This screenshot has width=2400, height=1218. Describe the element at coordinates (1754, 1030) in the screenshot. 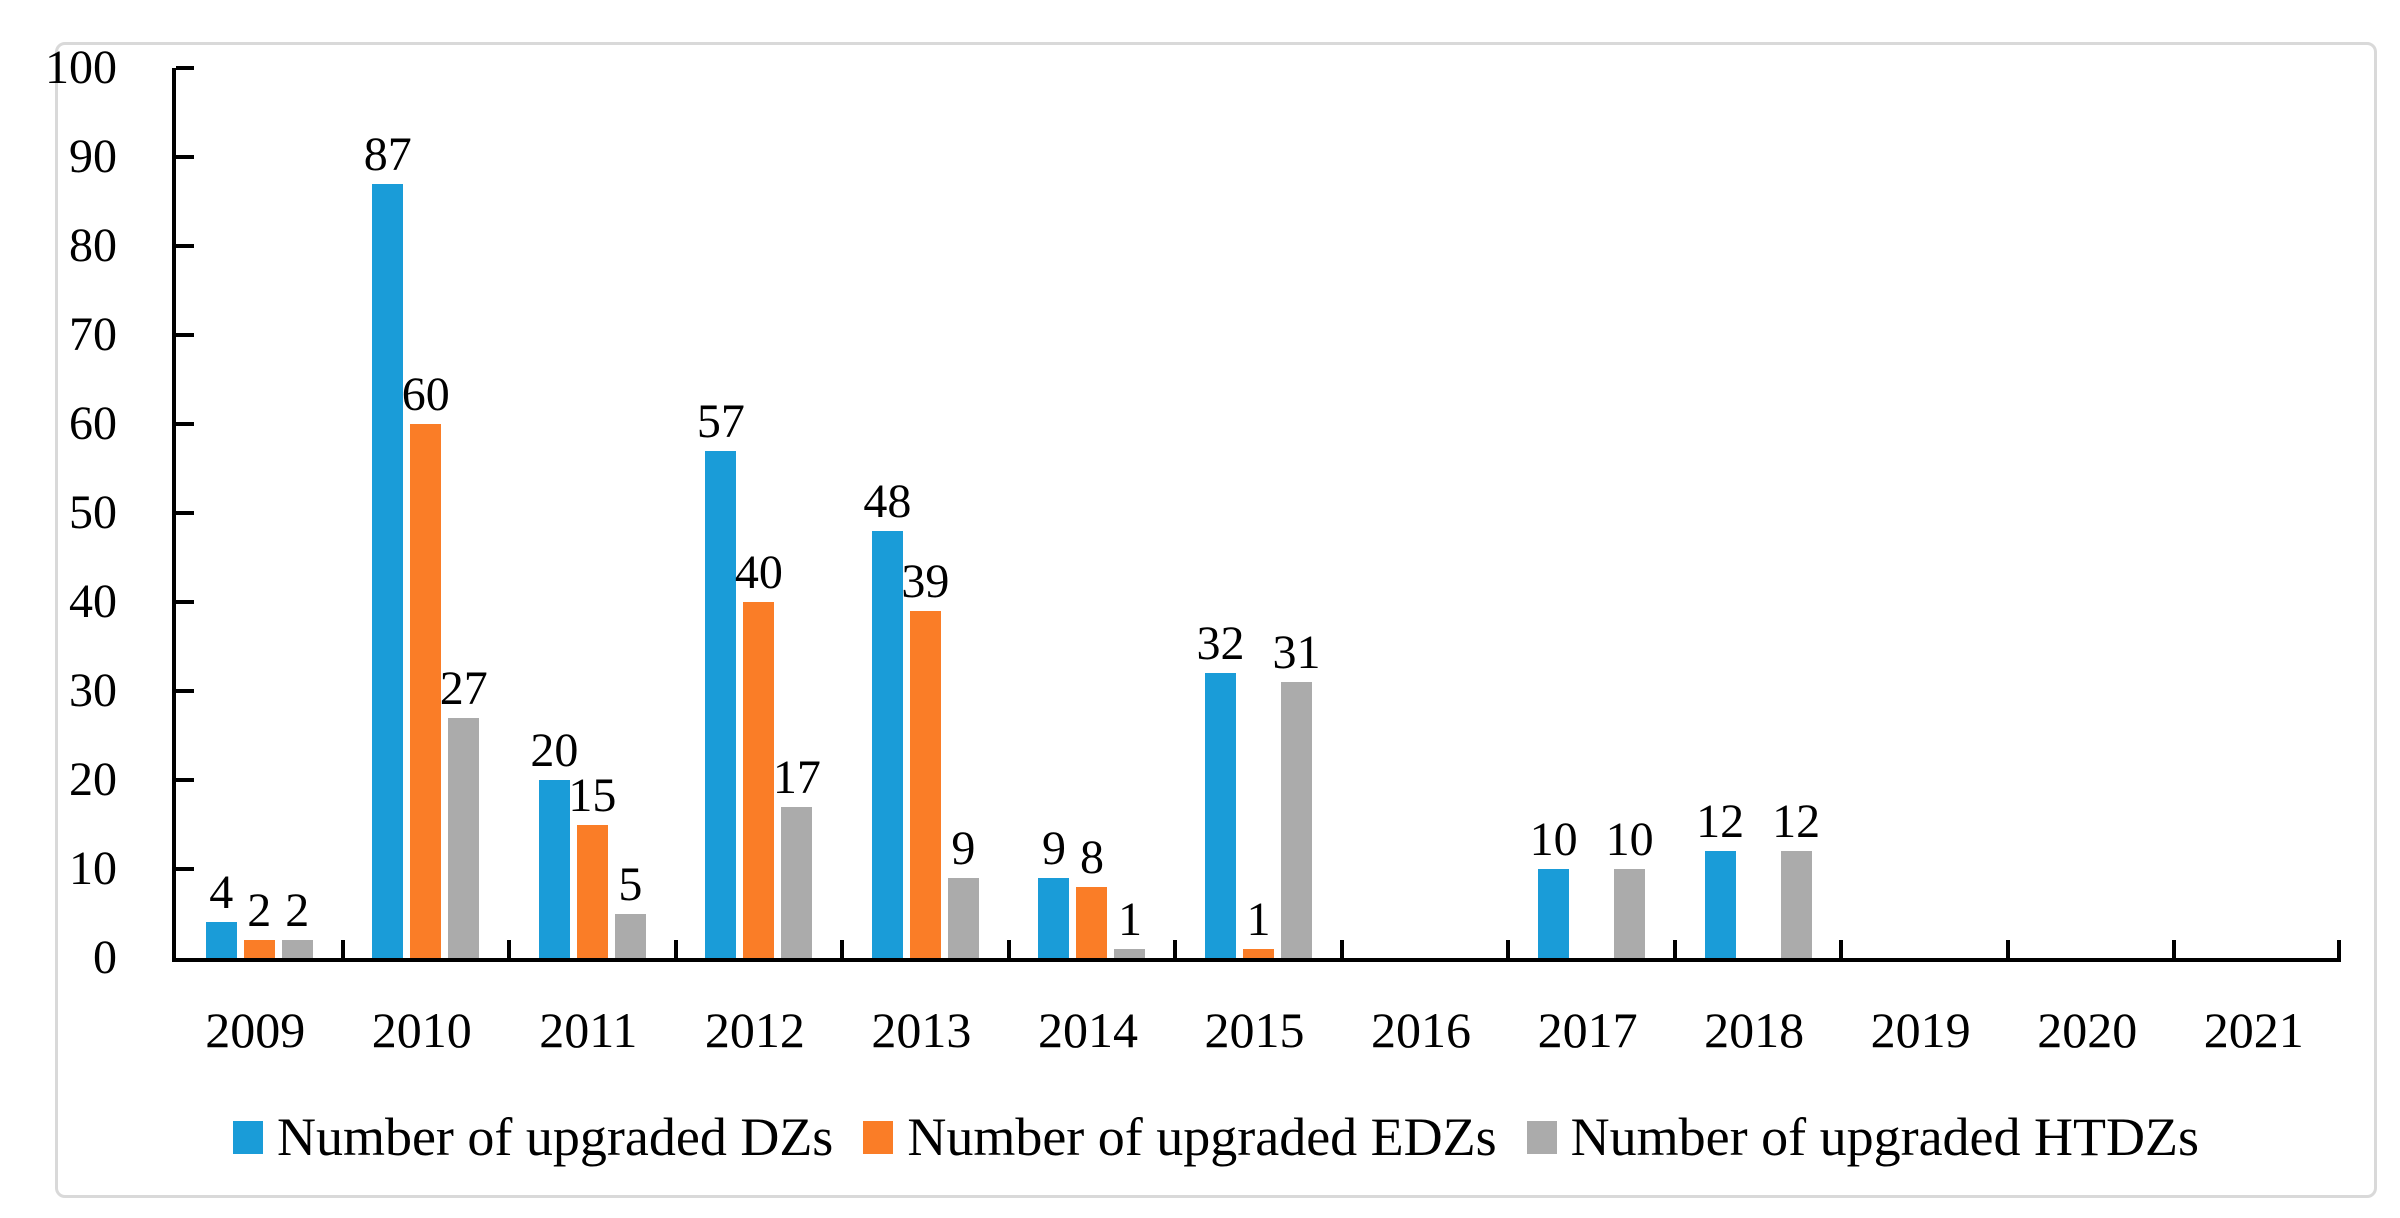

I see `x-category-label: 2018` at that location.